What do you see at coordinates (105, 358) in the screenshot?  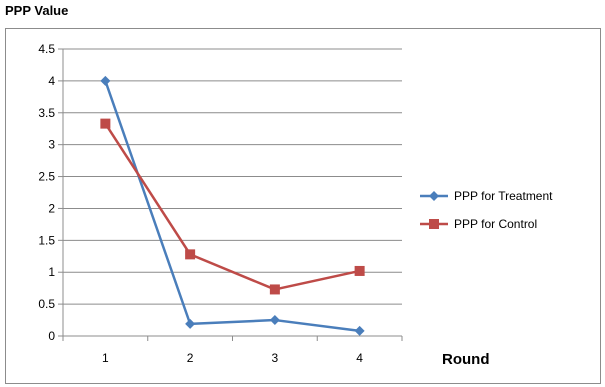 I see `x-tick-label: 1` at bounding box center [105, 358].